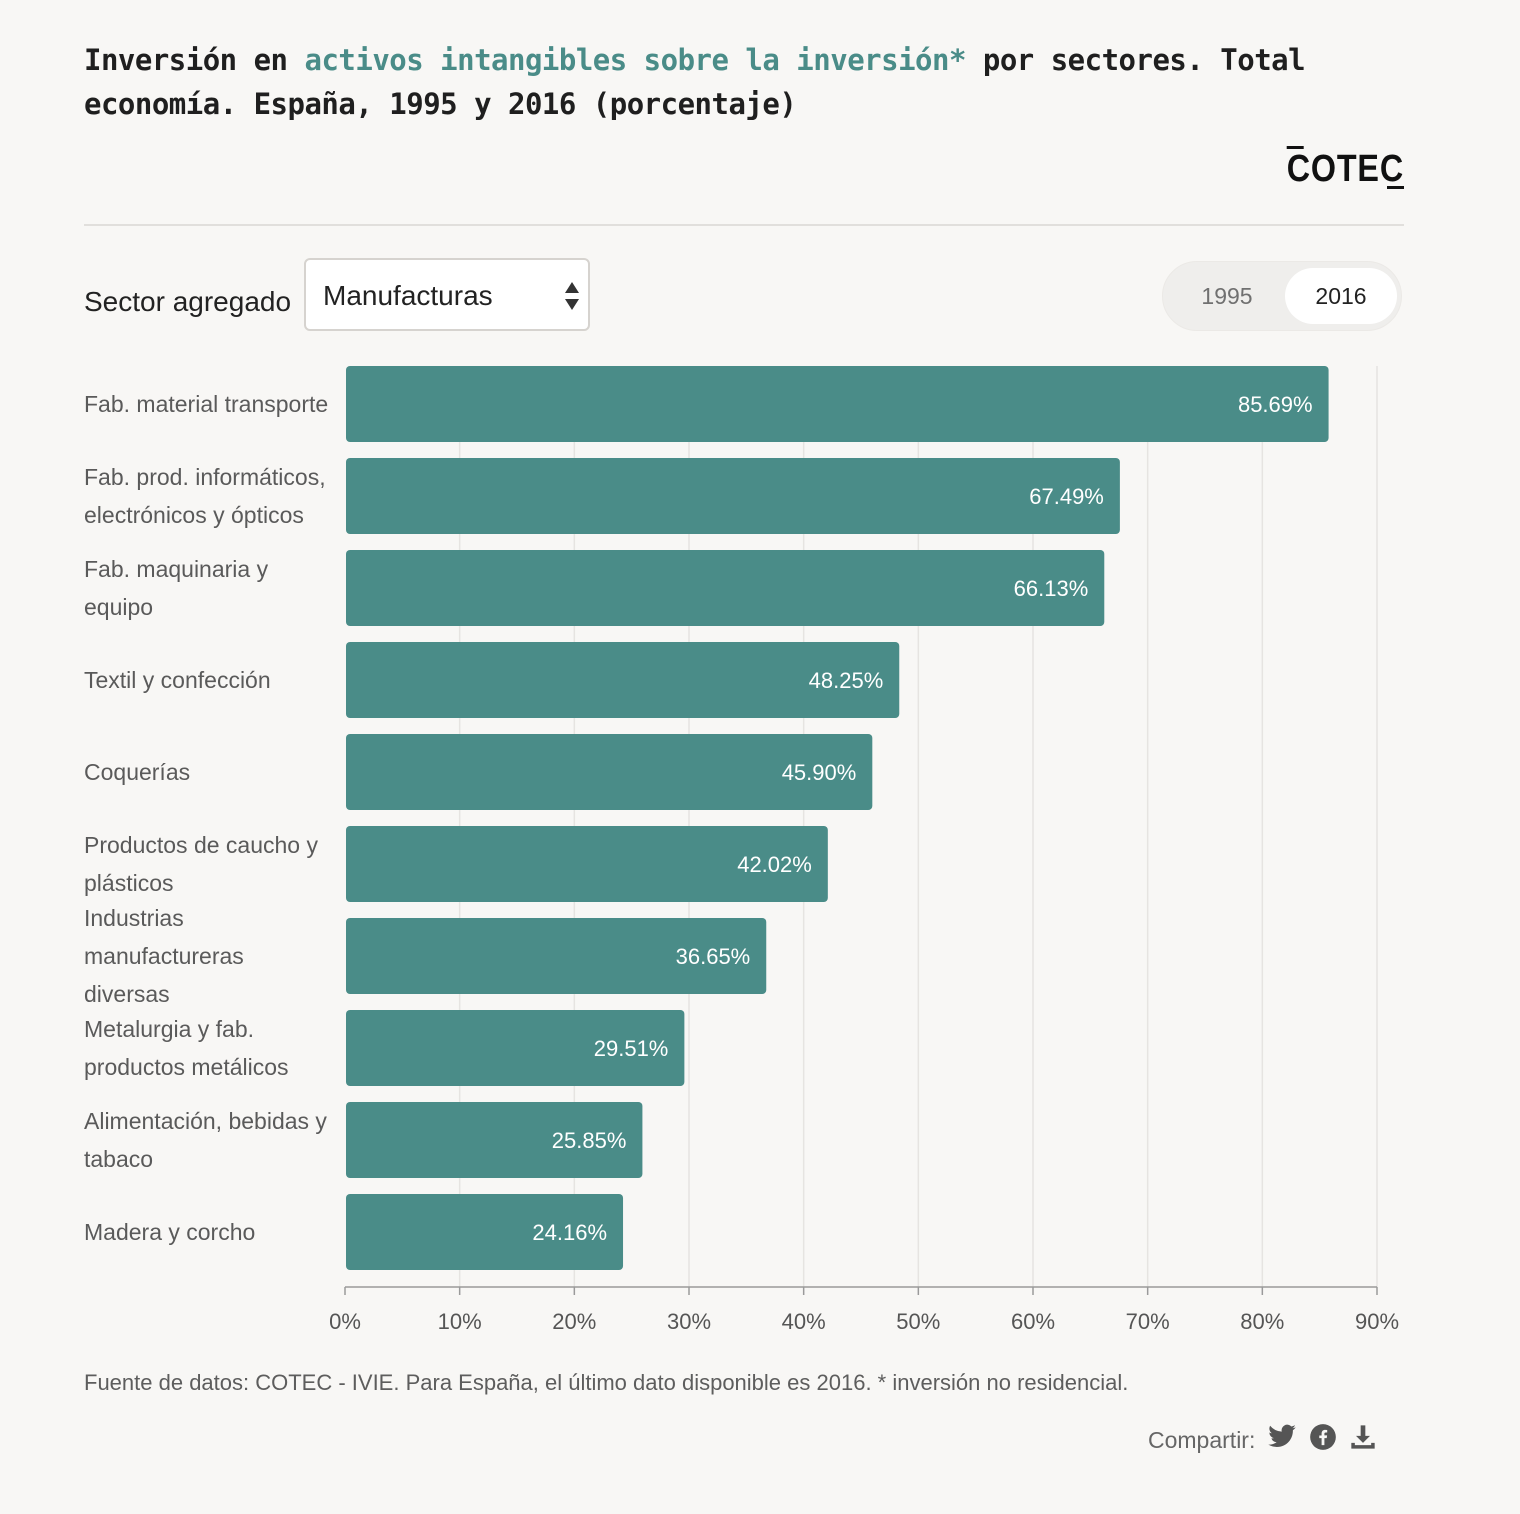 This screenshot has height=1514, width=1520. I want to click on bar-value-label: 45.90%, so click(819, 772).